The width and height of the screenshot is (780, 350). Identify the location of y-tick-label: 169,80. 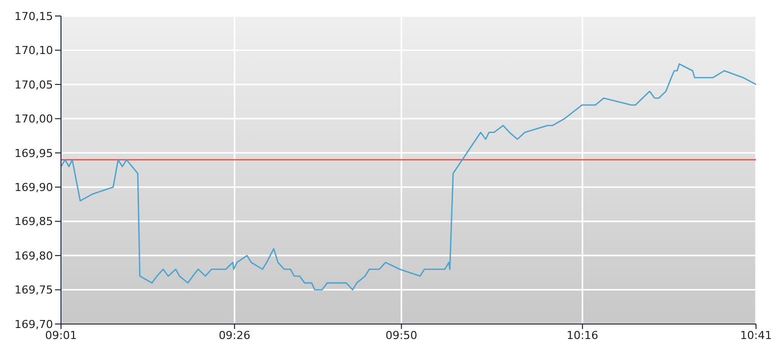
(33, 255).